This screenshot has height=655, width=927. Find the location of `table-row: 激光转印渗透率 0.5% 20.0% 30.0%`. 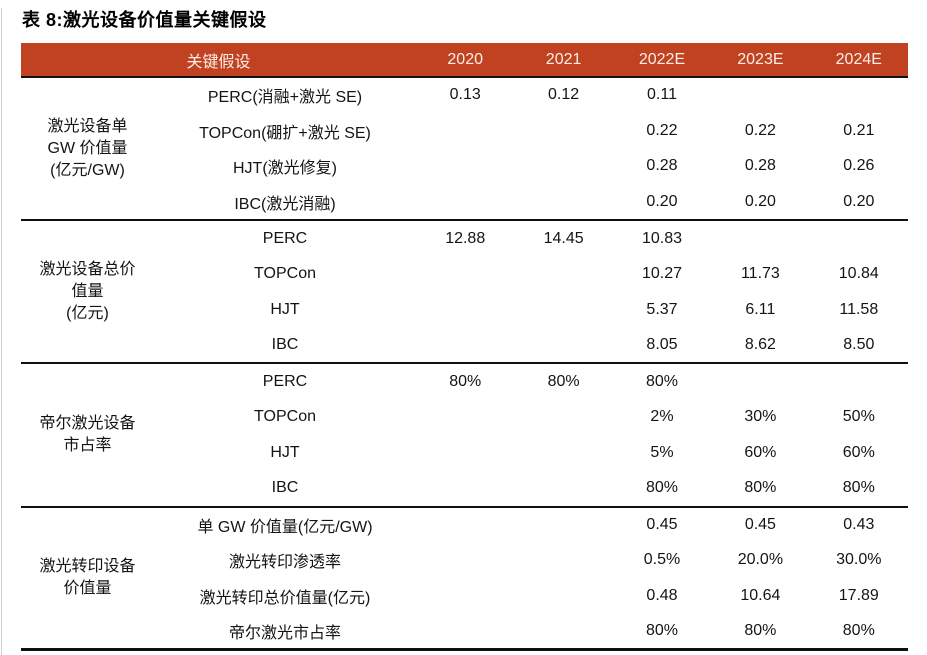

table-row: 激光转印渗透率 0.5% 20.0% 30.0% is located at coordinates (464, 560).